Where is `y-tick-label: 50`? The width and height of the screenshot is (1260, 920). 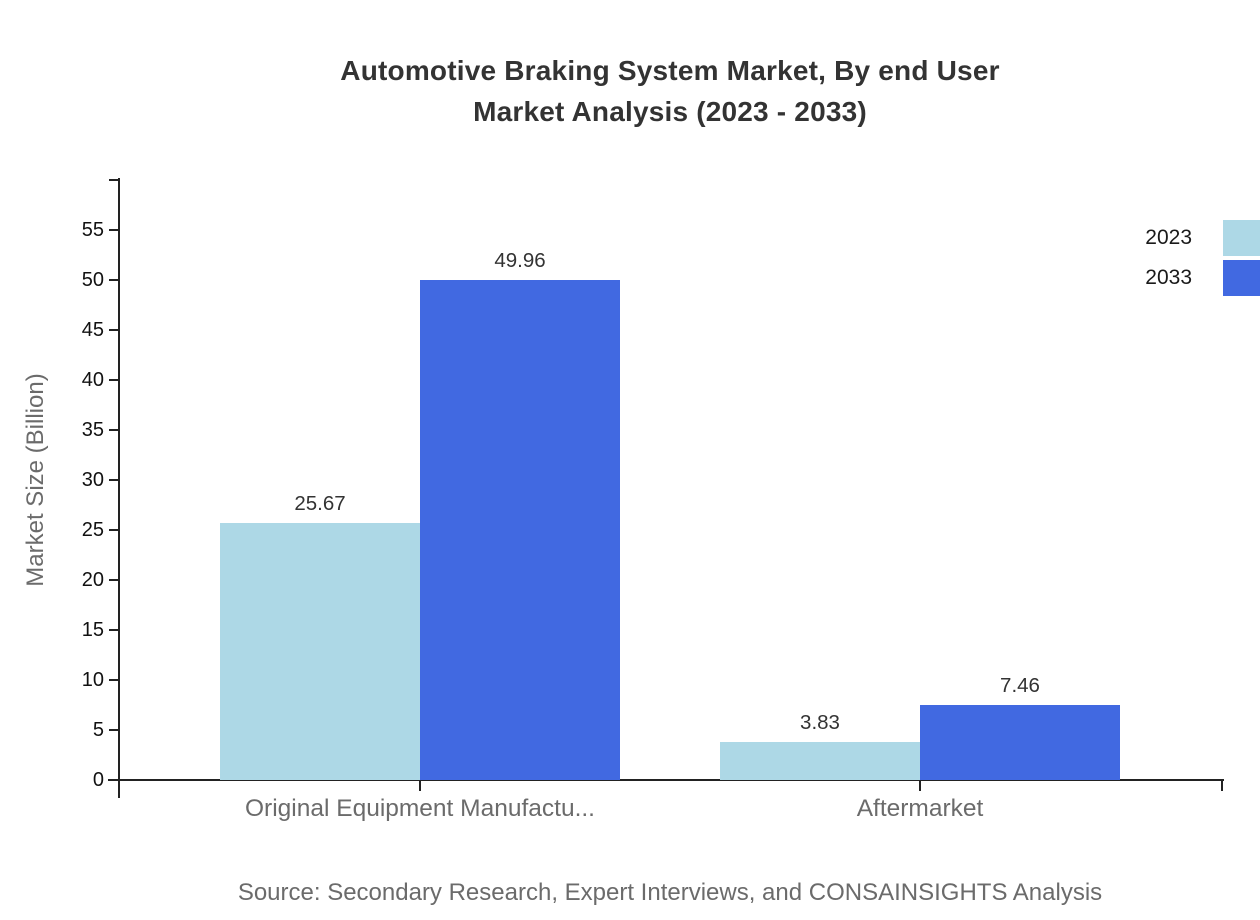 y-tick-label: 50 is located at coordinates (92, 280).